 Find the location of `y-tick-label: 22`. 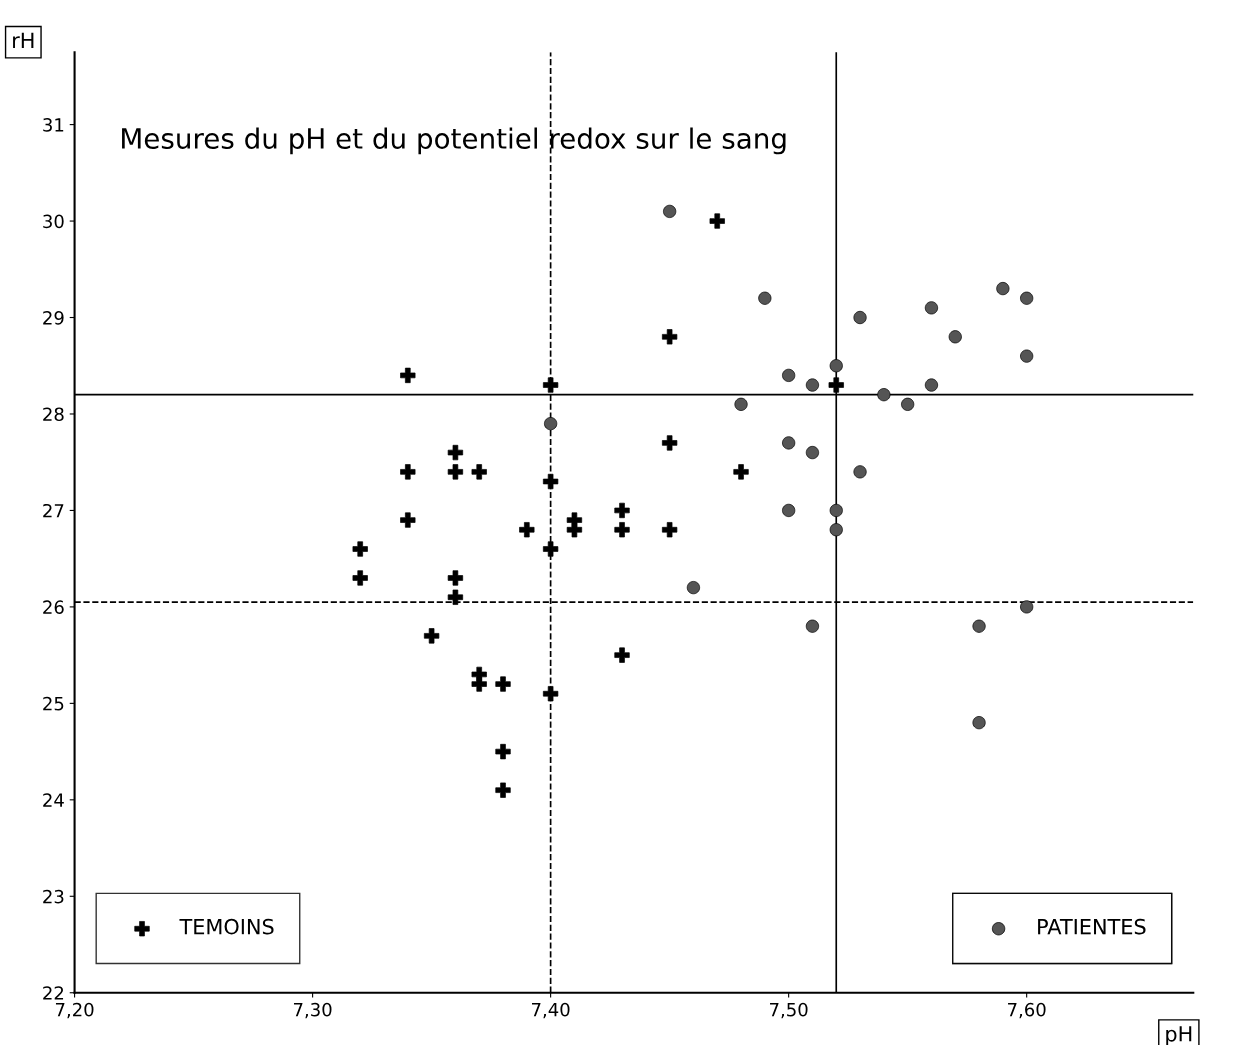

y-tick-label: 22 is located at coordinates (53, 993).